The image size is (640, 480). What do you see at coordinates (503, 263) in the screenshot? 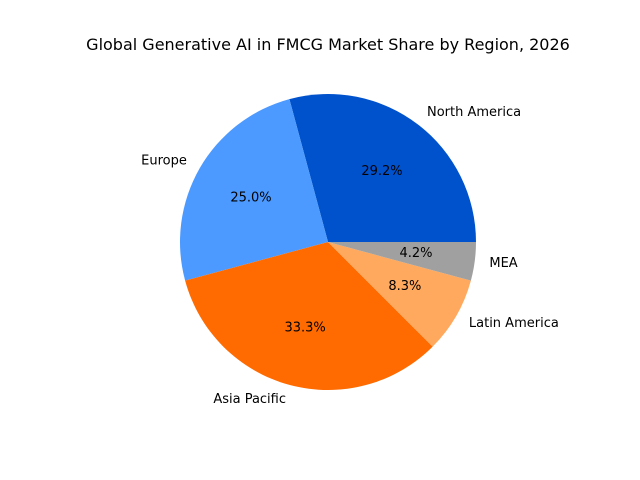
I see `slice-label-mea: MEA` at bounding box center [503, 263].